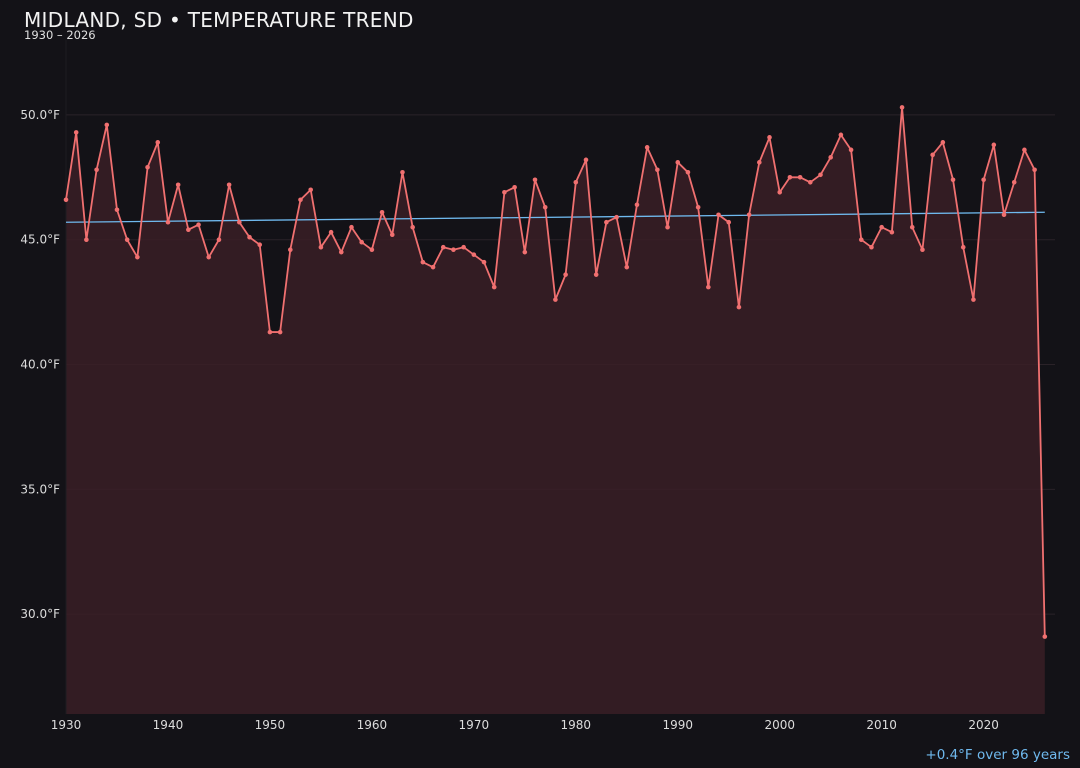 Image resolution: width=1080 pixels, height=768 pixels. Describe the element at coordinates (372, 725) in the screenshot. I see `x-tick-label: 1960` at that location.